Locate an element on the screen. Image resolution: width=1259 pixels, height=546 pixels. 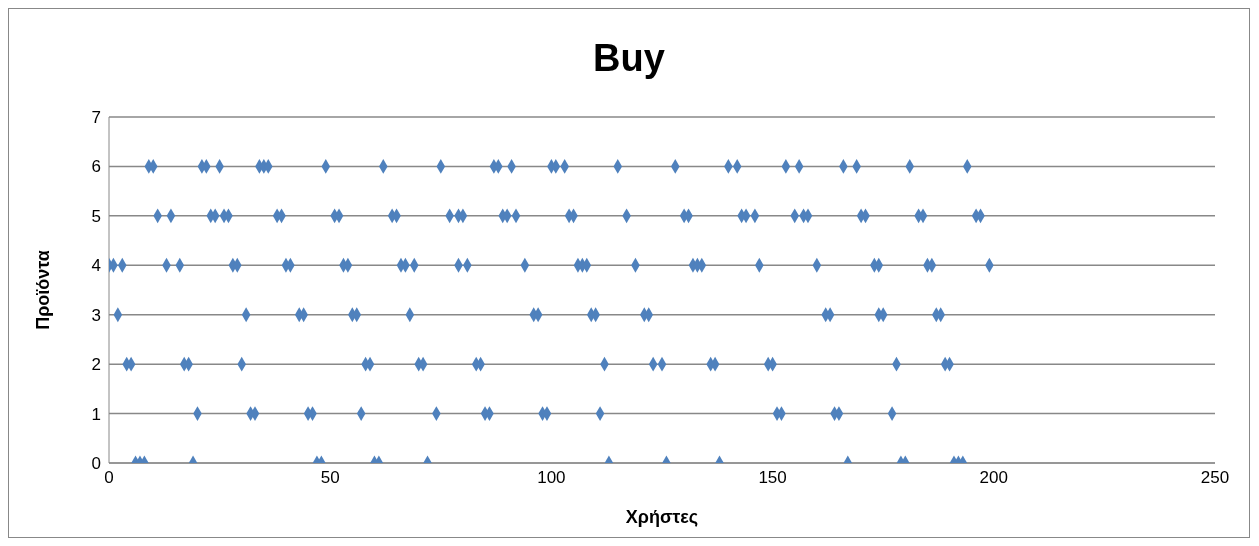
y-tick-label: 4 is located at coordinates (96, 266).